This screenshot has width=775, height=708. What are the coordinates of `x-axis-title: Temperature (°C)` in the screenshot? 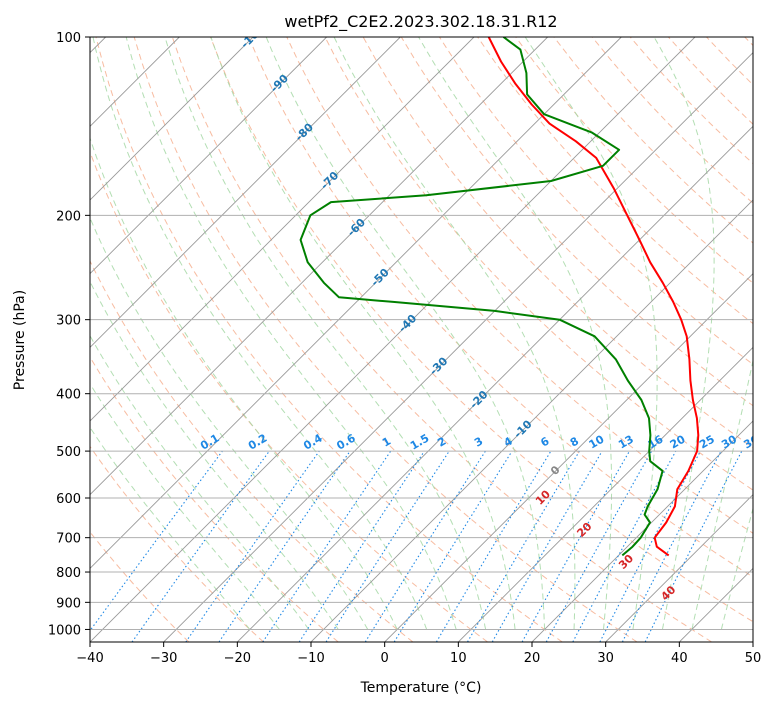 It's located at (421, 688).